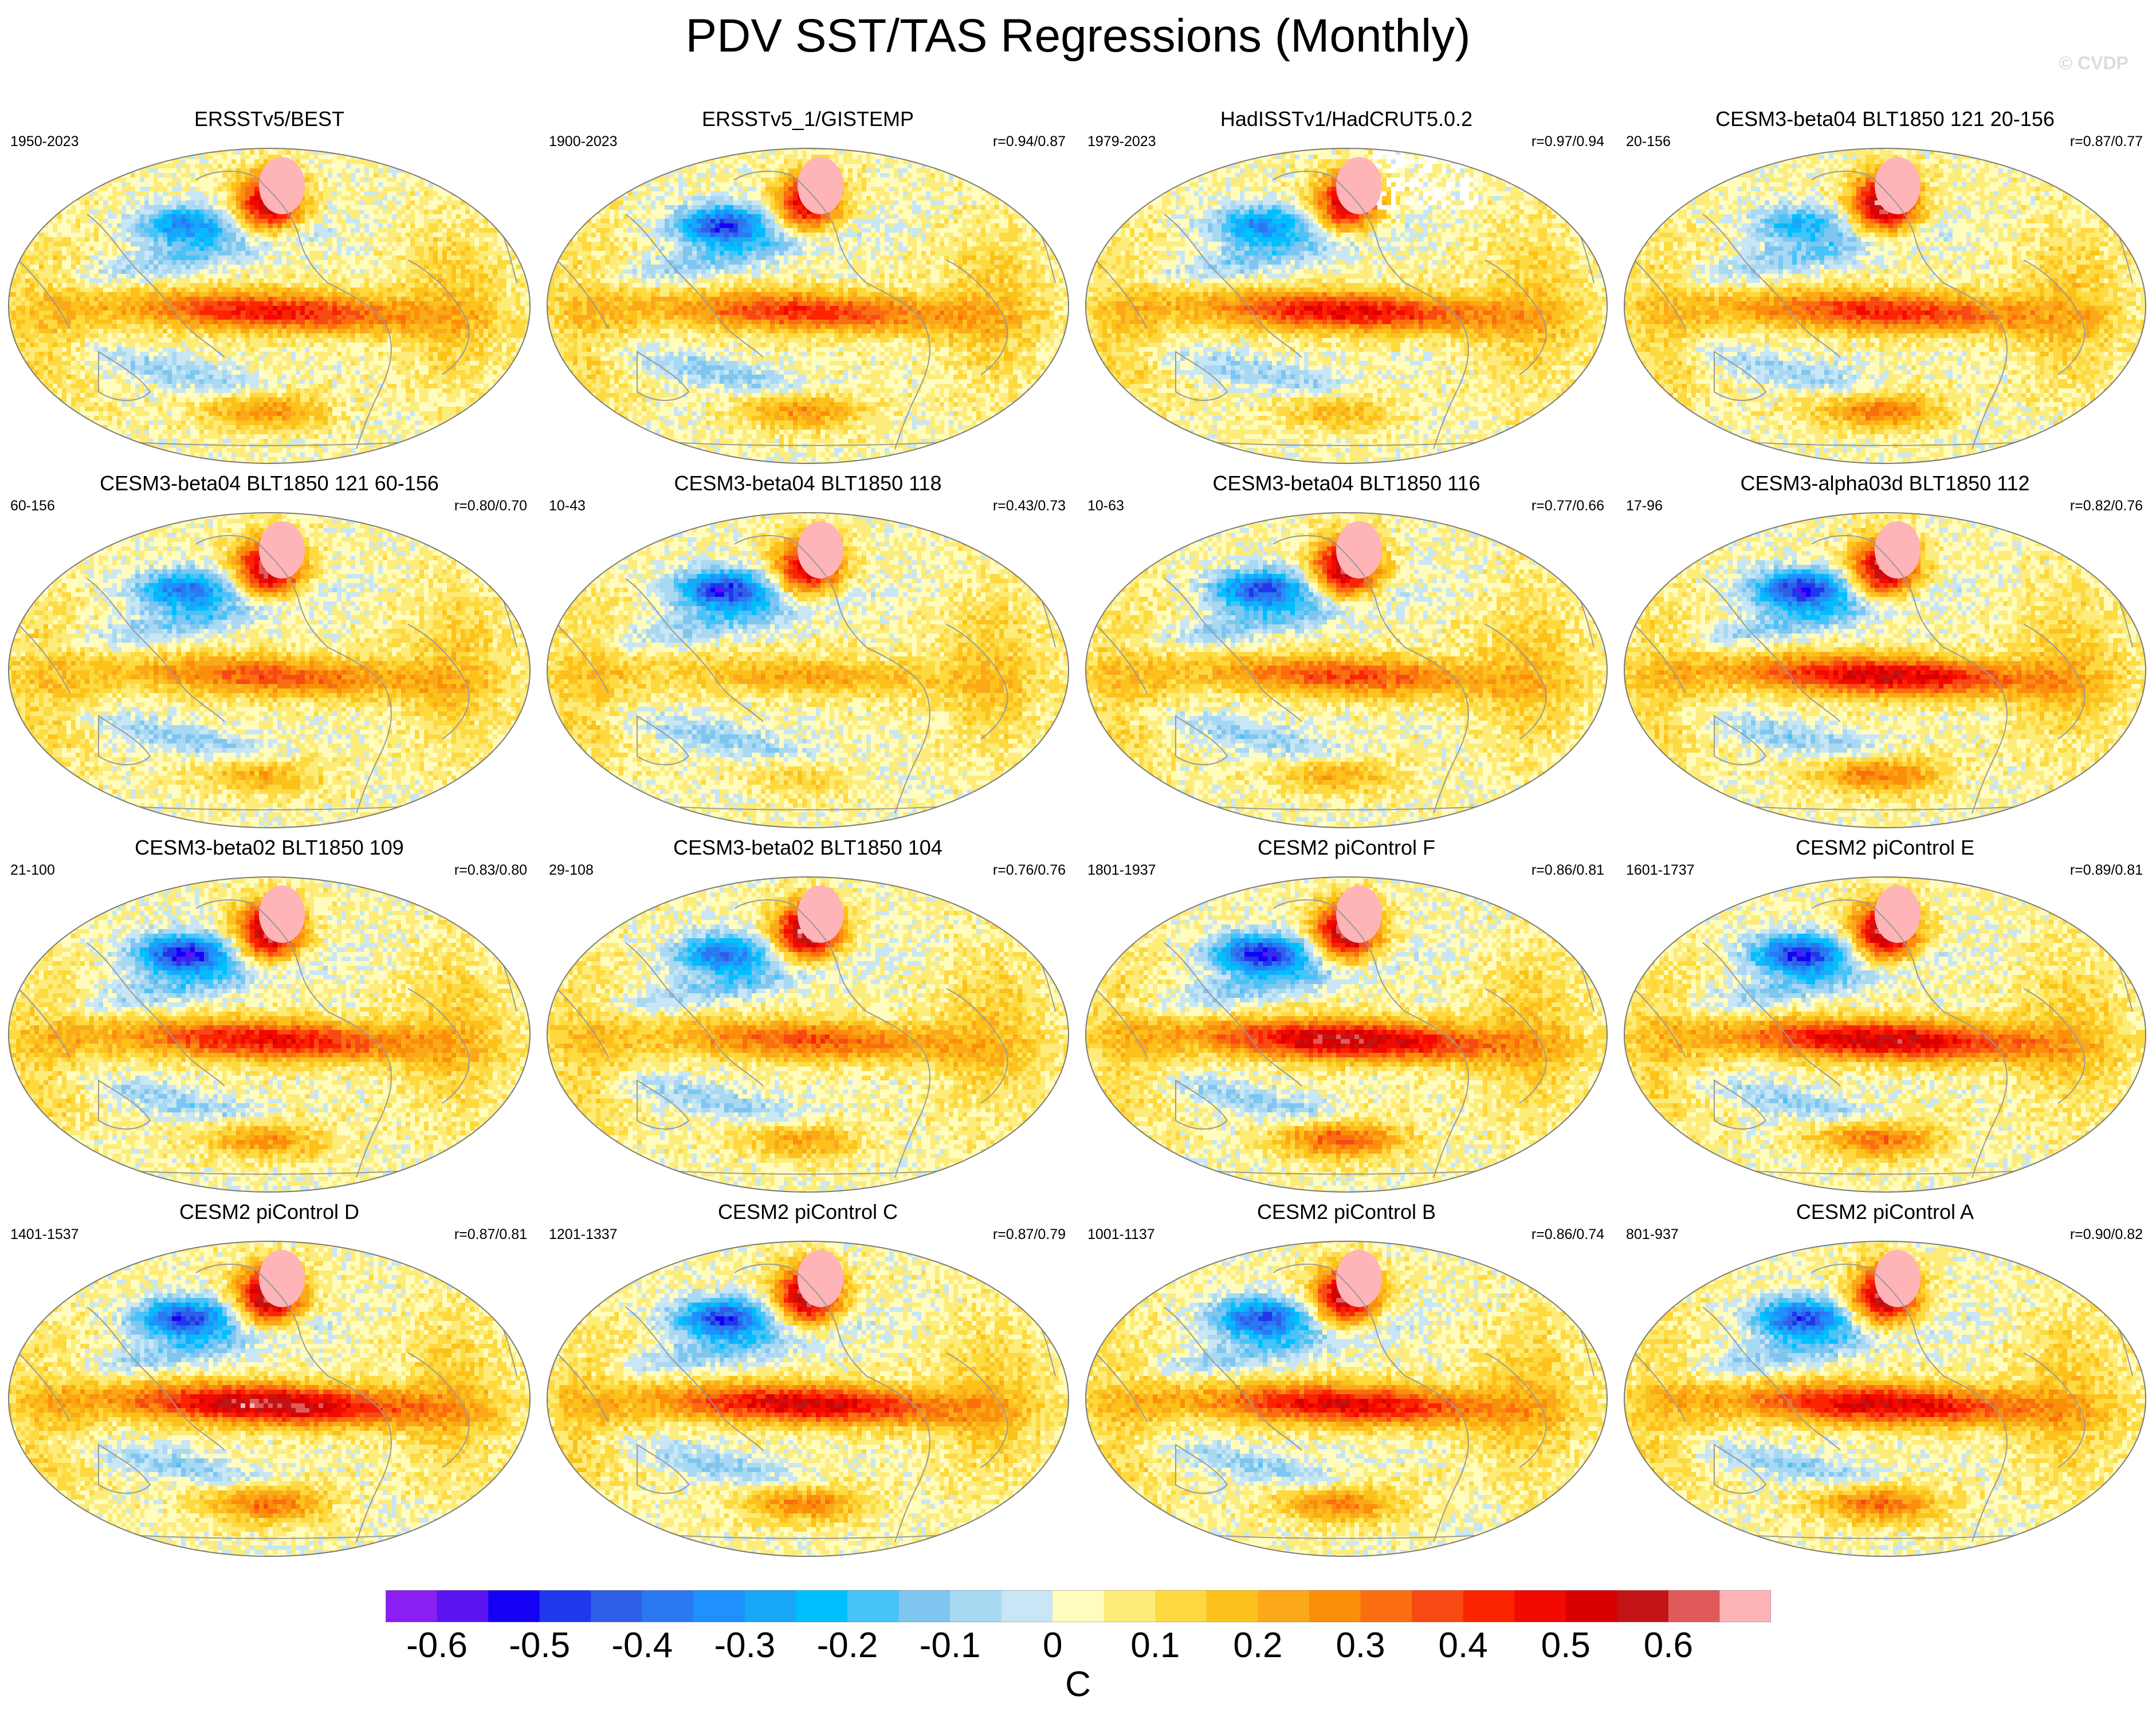 This screenshot has width=2156, height=1715. I want to click on panel-title: CESM3-beta04 BLT1850 116, so click(1346, 483).